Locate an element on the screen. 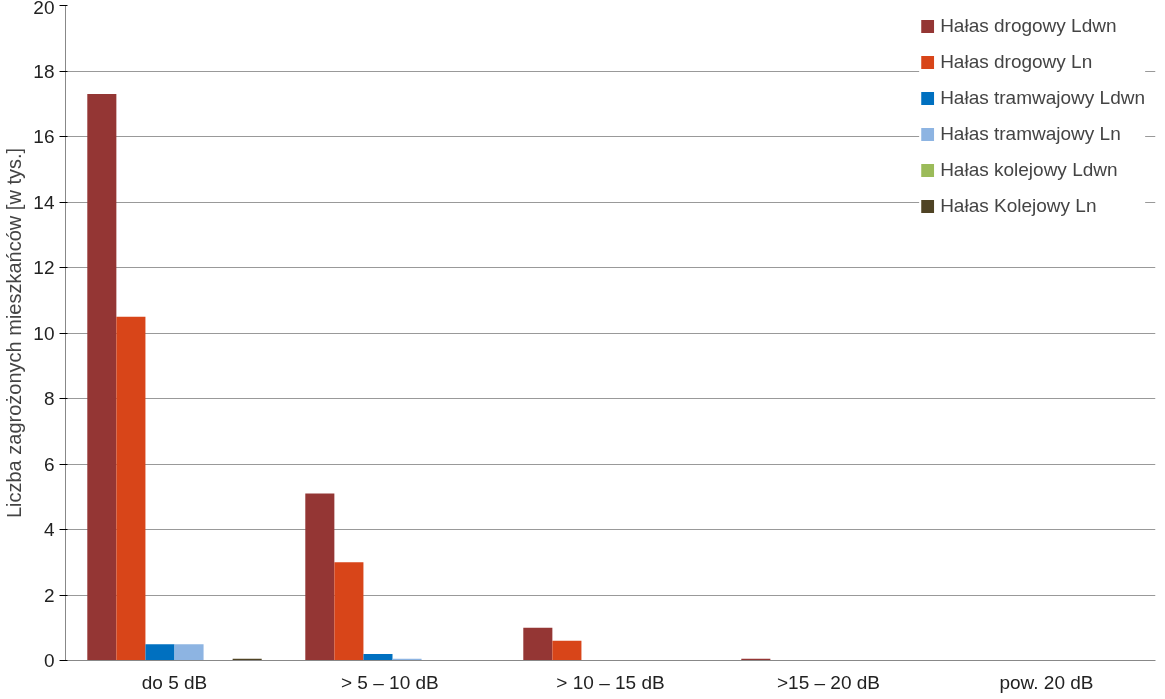  y-tick-label: 2 is located at coordinates (49, 595).